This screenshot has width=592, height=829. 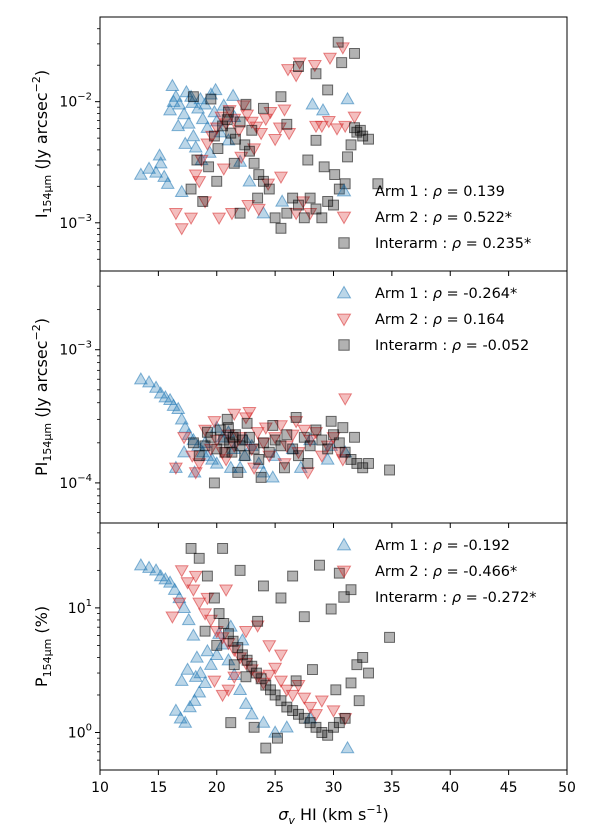 I want to click on x-tick-label: 15, so click(x=158, y=788).